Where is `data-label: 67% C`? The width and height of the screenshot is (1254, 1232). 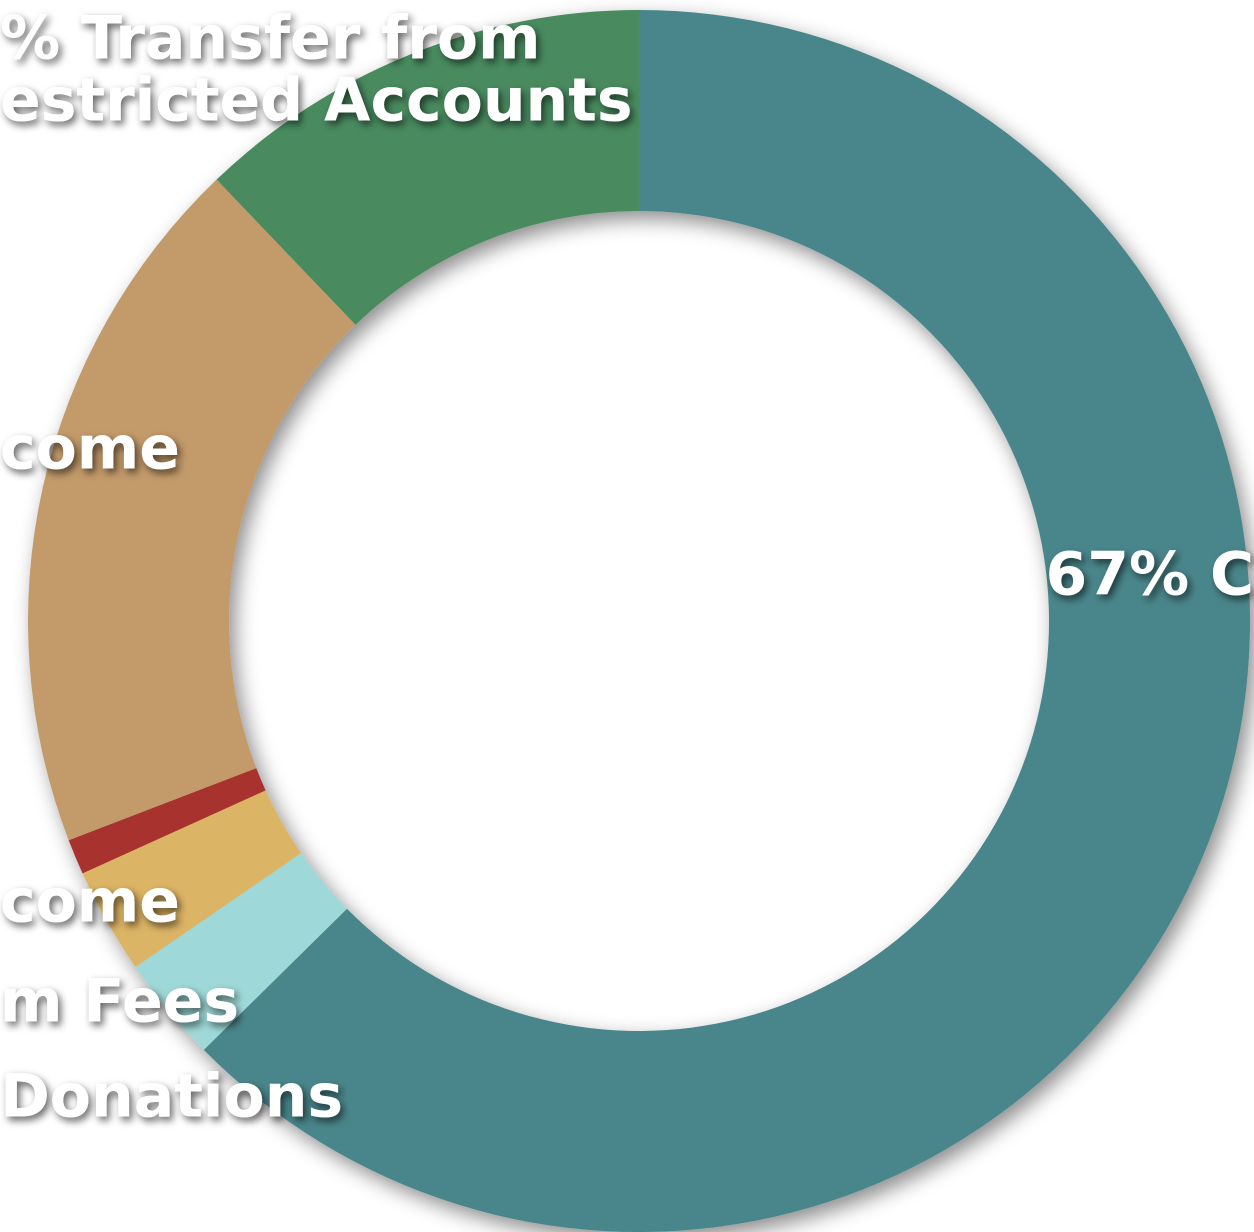
data-label: 67% C is located at coordinates (1149, 575).